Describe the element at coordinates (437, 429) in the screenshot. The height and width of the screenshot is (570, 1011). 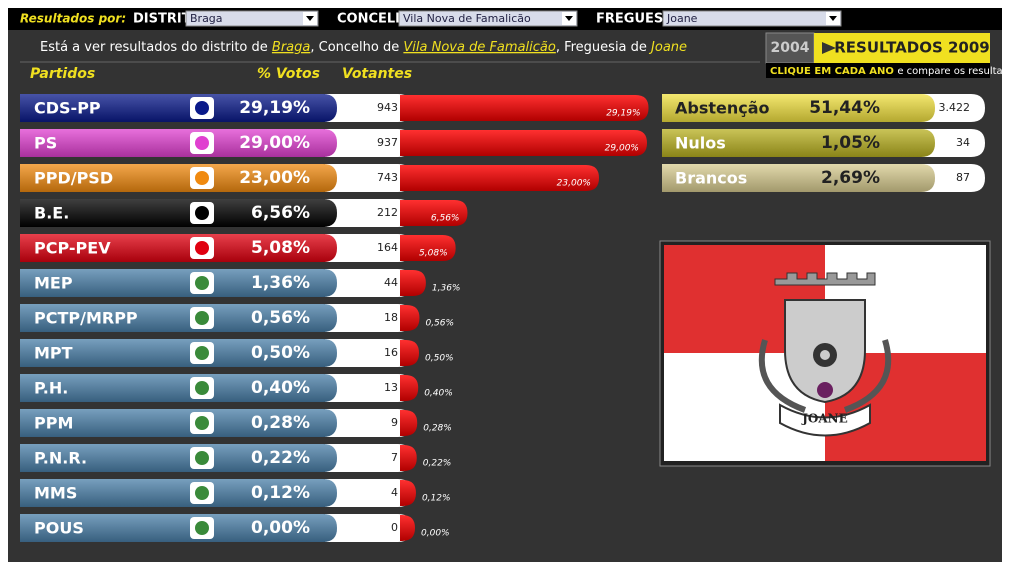
I see `pct-bar-label: 0,28%` at that location.